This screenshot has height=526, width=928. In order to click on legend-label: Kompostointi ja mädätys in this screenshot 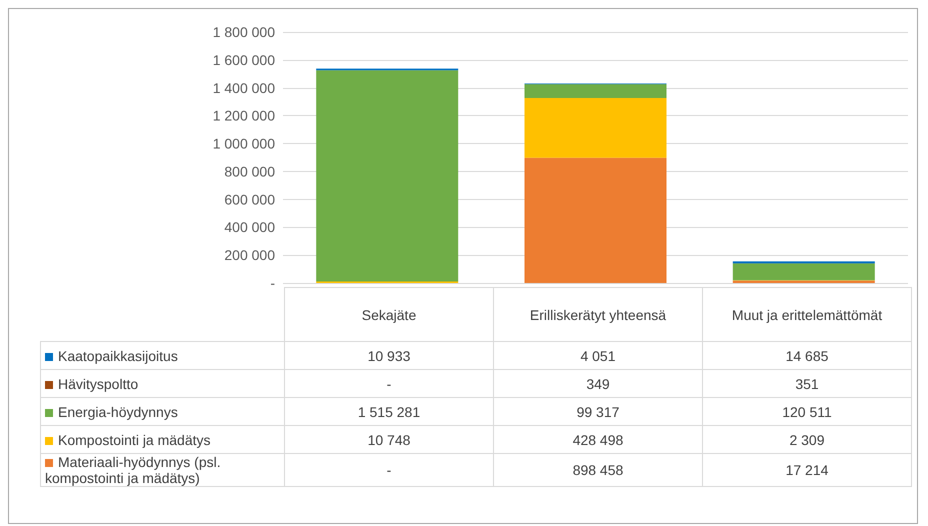, I will do `click(162, 440)`.